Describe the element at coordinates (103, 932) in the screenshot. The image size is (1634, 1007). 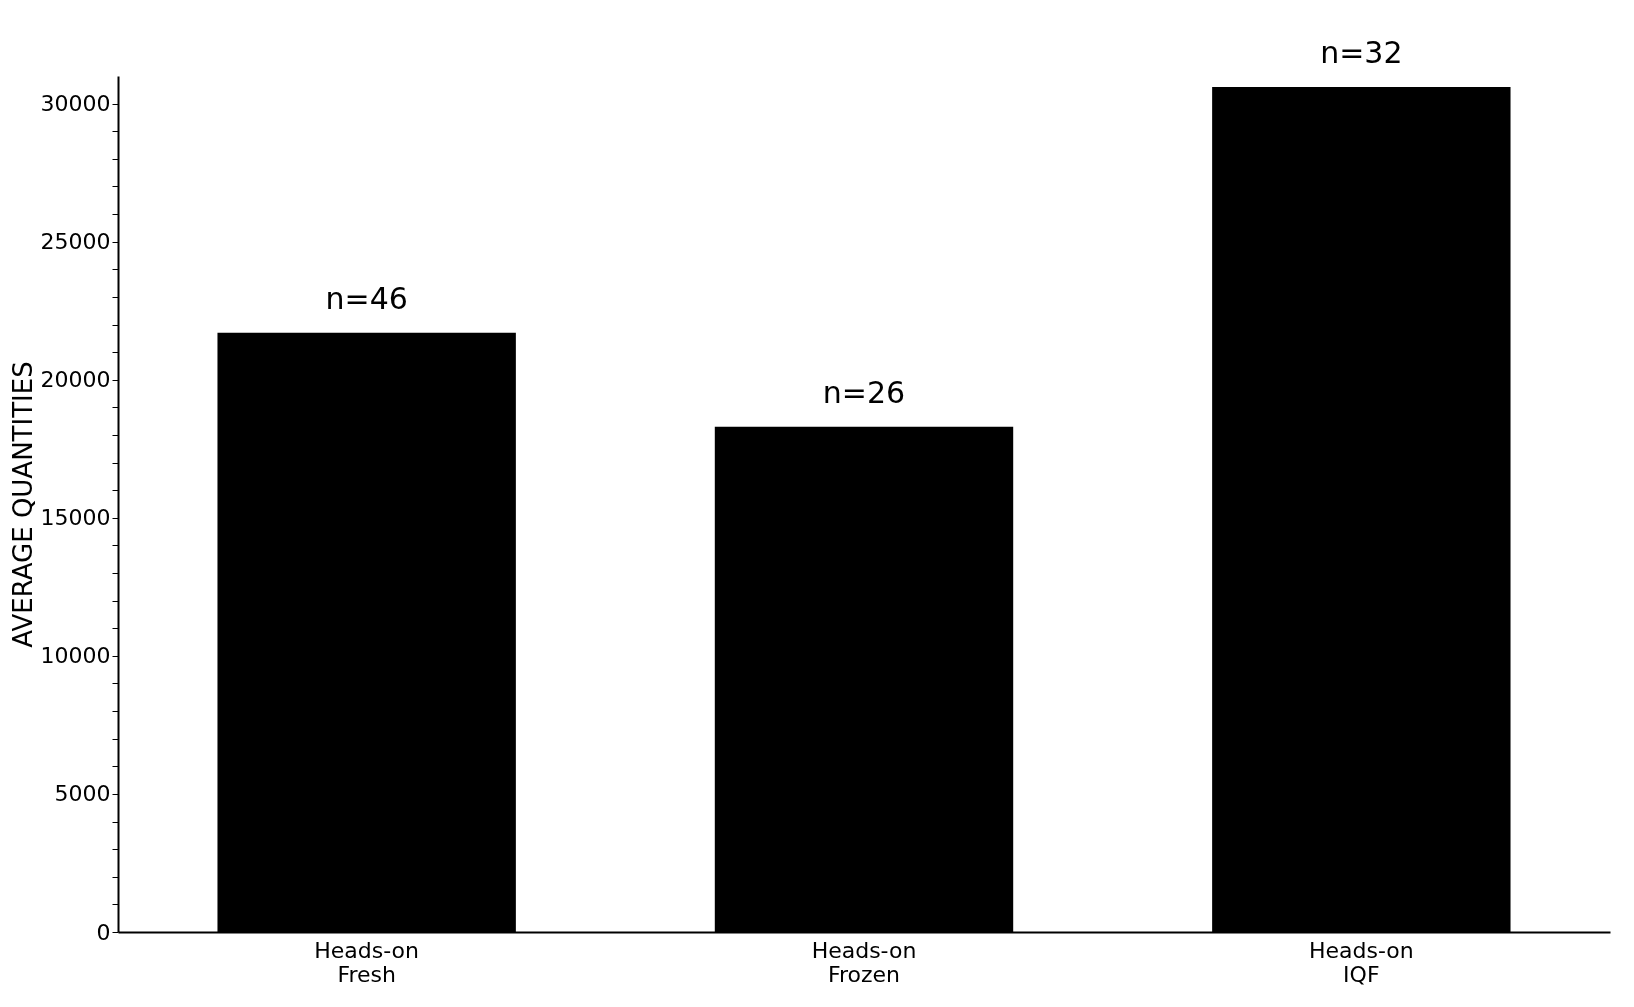
I see `y-tick-label: 0` at that location.